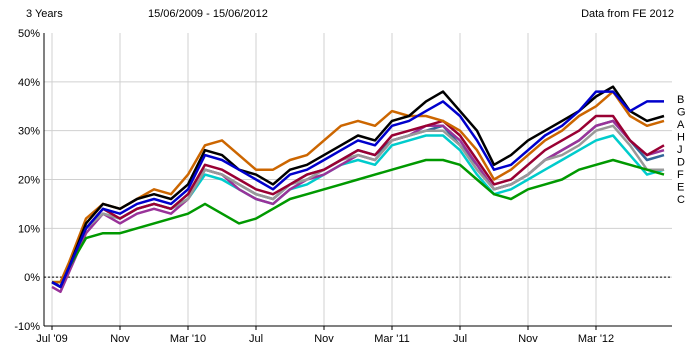 The width and height of the screenshot is (686, 347). Describe the element at coordinates (681, 200) in the screenshot. I see `legend-label-C: C` at that location.